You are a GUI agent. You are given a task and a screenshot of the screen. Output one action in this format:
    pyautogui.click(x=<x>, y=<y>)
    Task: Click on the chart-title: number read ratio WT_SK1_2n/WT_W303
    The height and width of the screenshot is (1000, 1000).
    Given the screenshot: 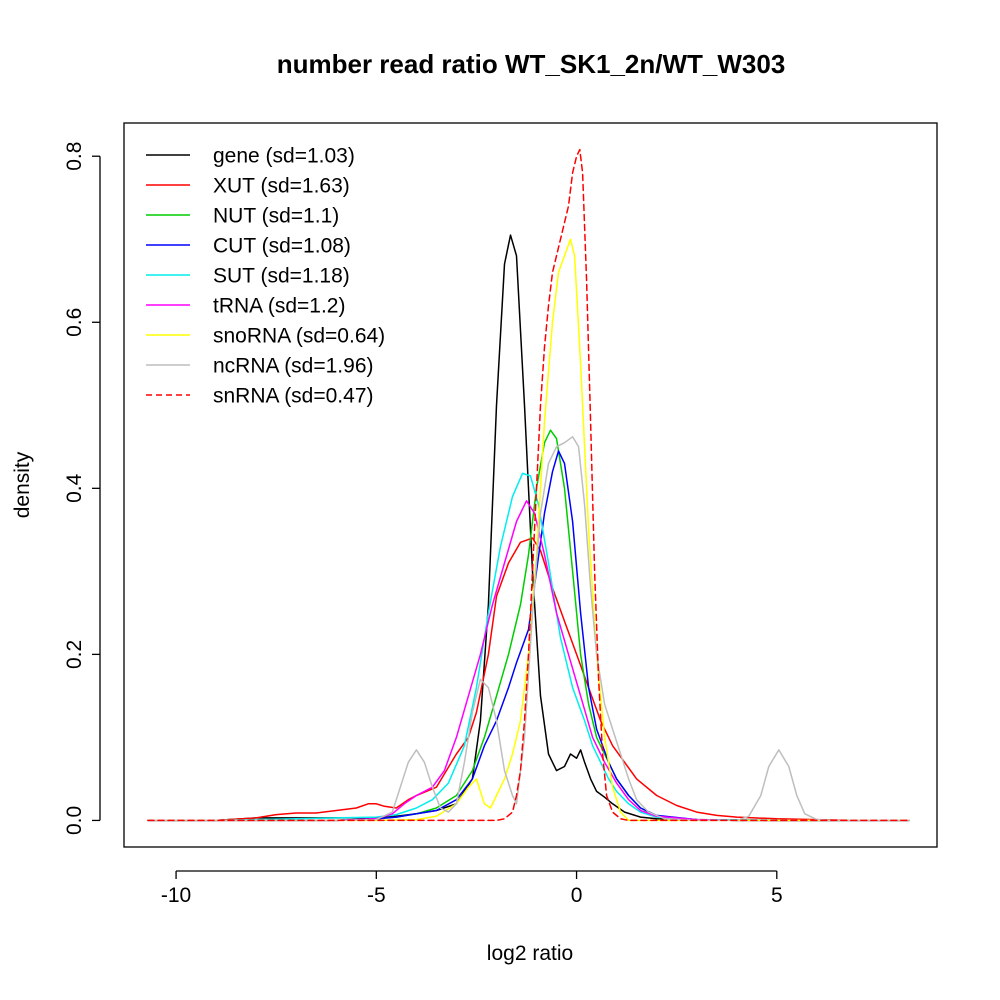 What is the action you would take?
    pyautogui.click(x=531, y=64)
    